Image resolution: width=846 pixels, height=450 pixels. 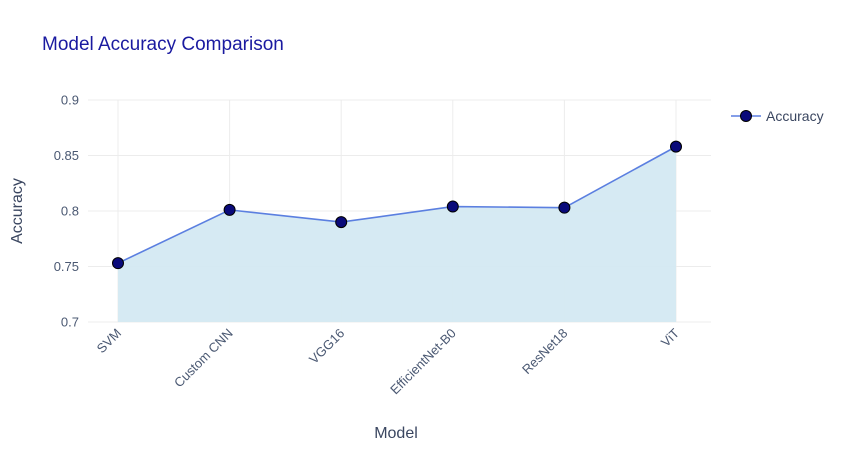 I want to click on x-axis-title: Model, so click(x=396, y=433).